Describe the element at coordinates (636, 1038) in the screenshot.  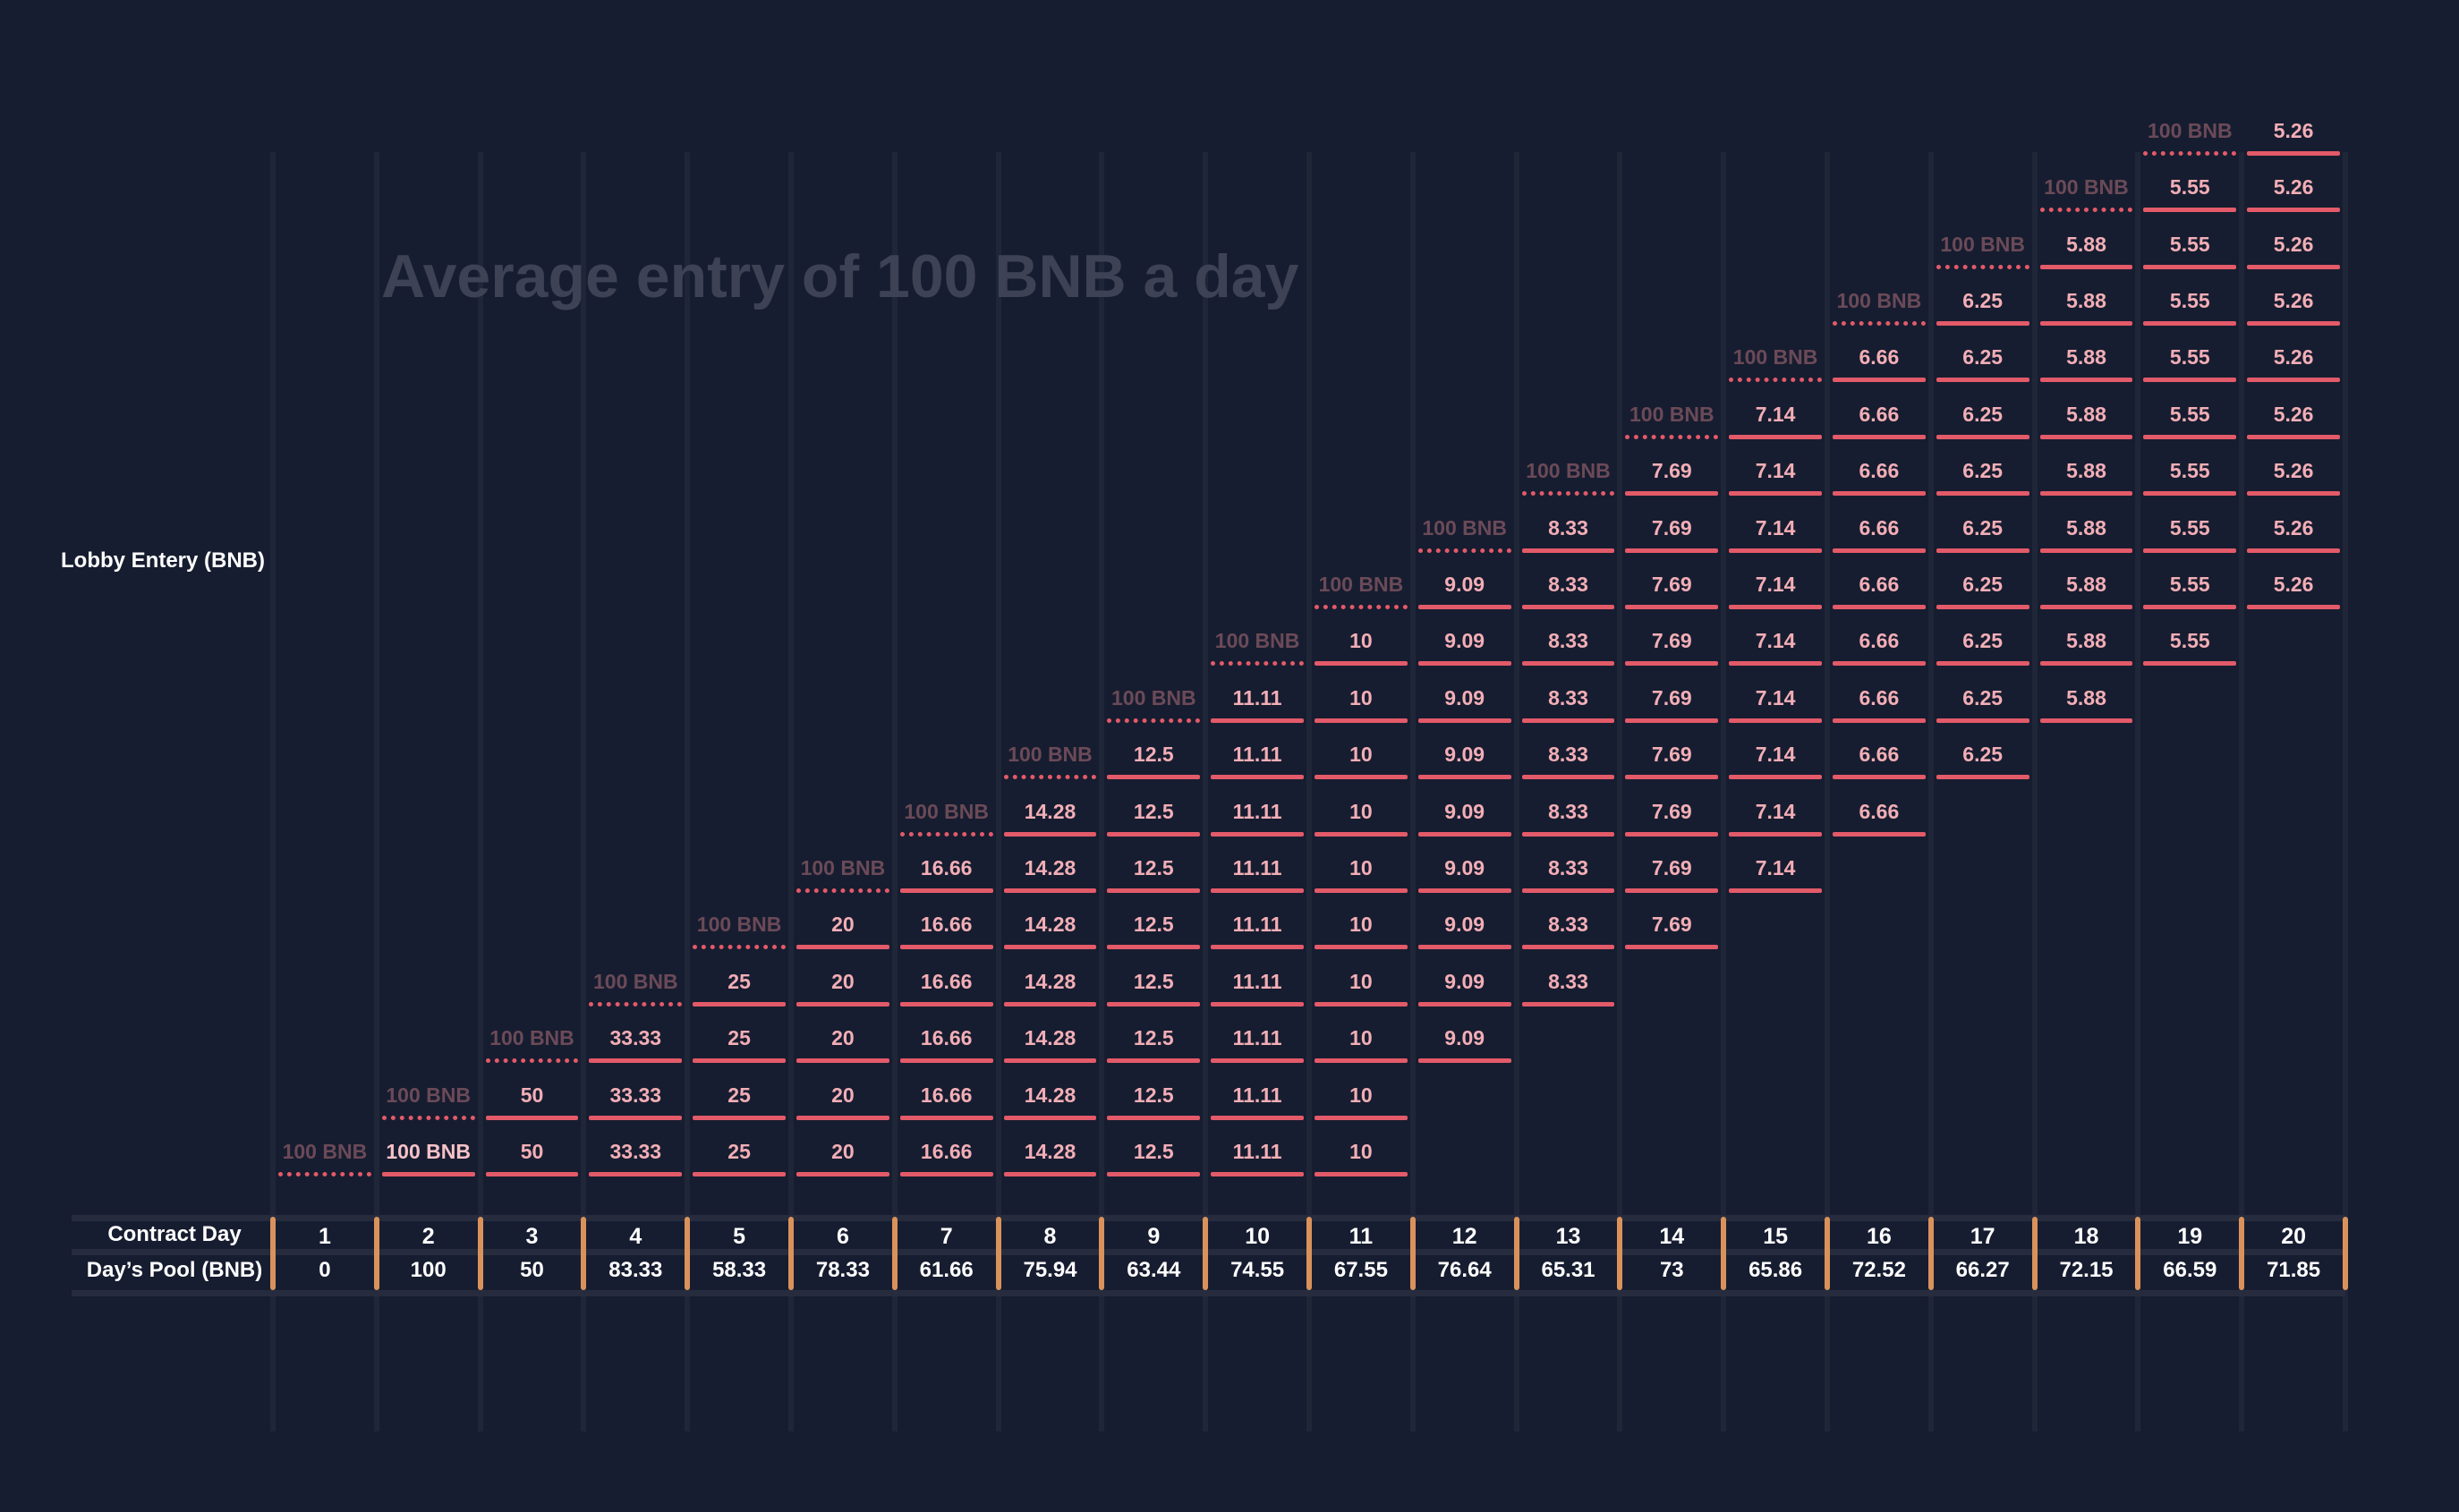
I see `share-value: 33.33` at that location.